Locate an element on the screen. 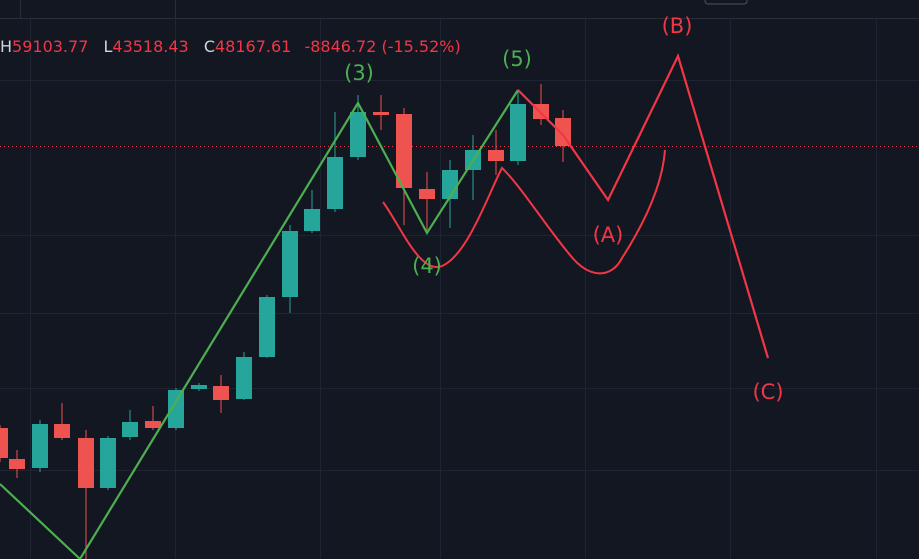 This screenshot has width=919, height=559. wave-label: (4) is located at coordinates (427, 266).